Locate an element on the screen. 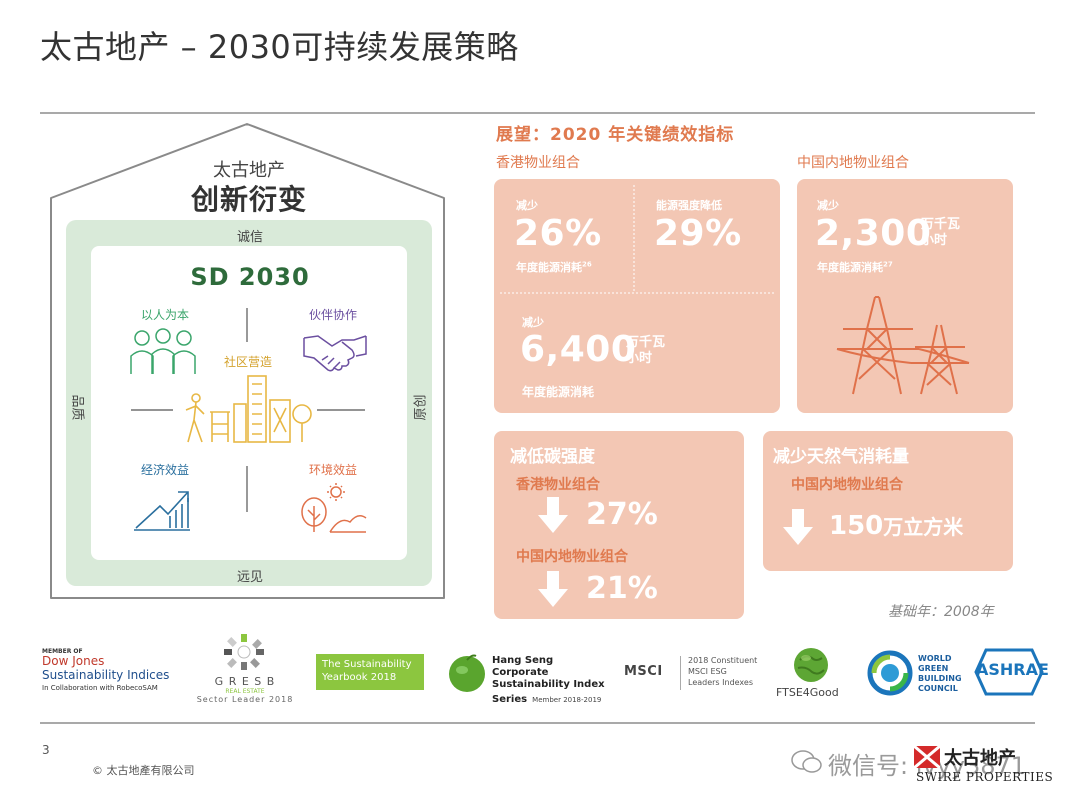 The height and width of the screenshot is (810, 1080). slide-title: 太古地产 – 2030可持续发展策略 is located at coordinates (279, 47).